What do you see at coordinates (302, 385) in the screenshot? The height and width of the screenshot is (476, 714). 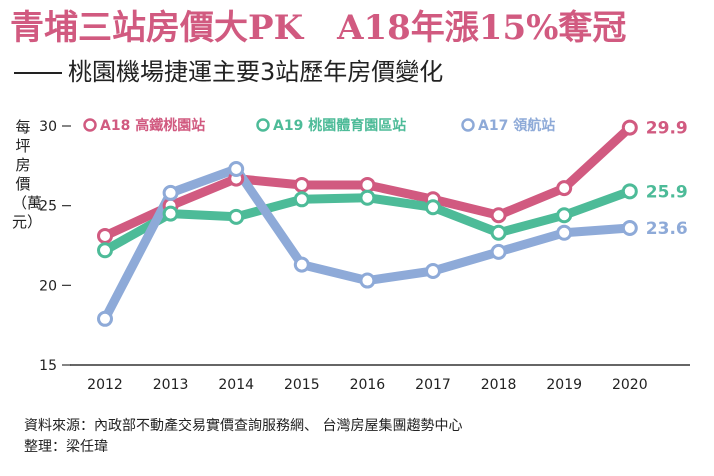 I see `x-tick-label: 2015` at bounding box center [302, 385].